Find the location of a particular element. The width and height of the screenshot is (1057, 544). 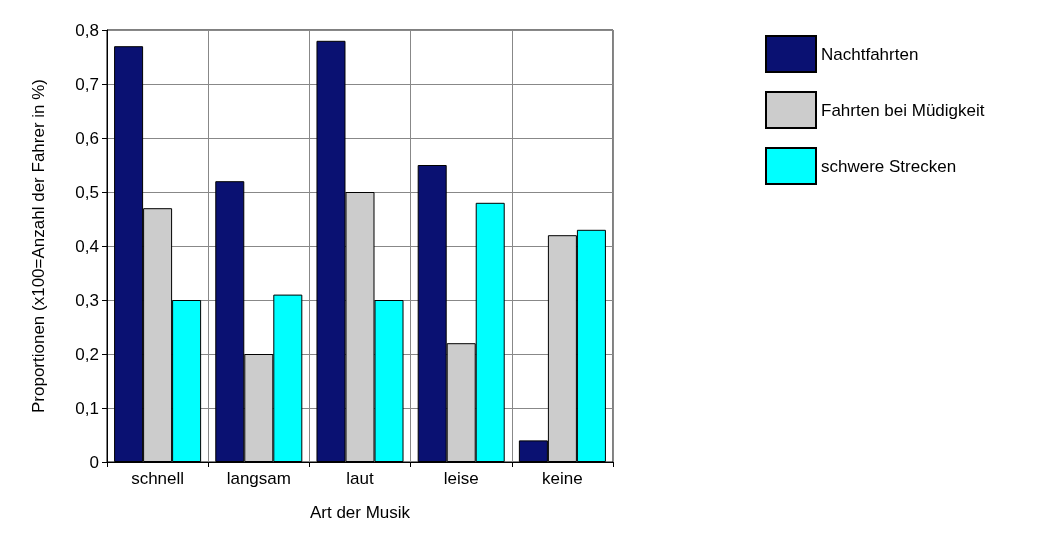

y-tick-label: 0,7 is located at coordinates (87, 84).